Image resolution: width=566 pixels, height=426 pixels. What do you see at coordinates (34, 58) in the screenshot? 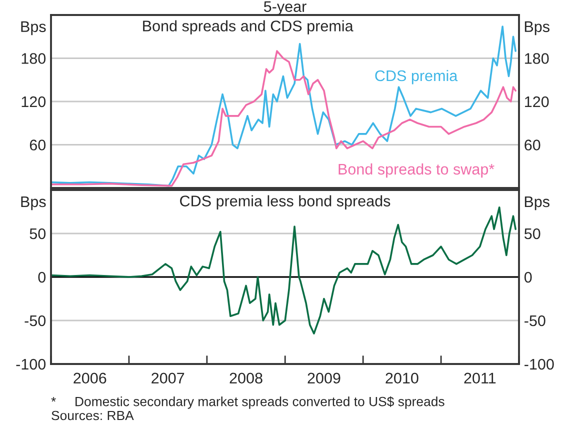
I see `y-tick-label: 180` at bounding box center [34, 58].